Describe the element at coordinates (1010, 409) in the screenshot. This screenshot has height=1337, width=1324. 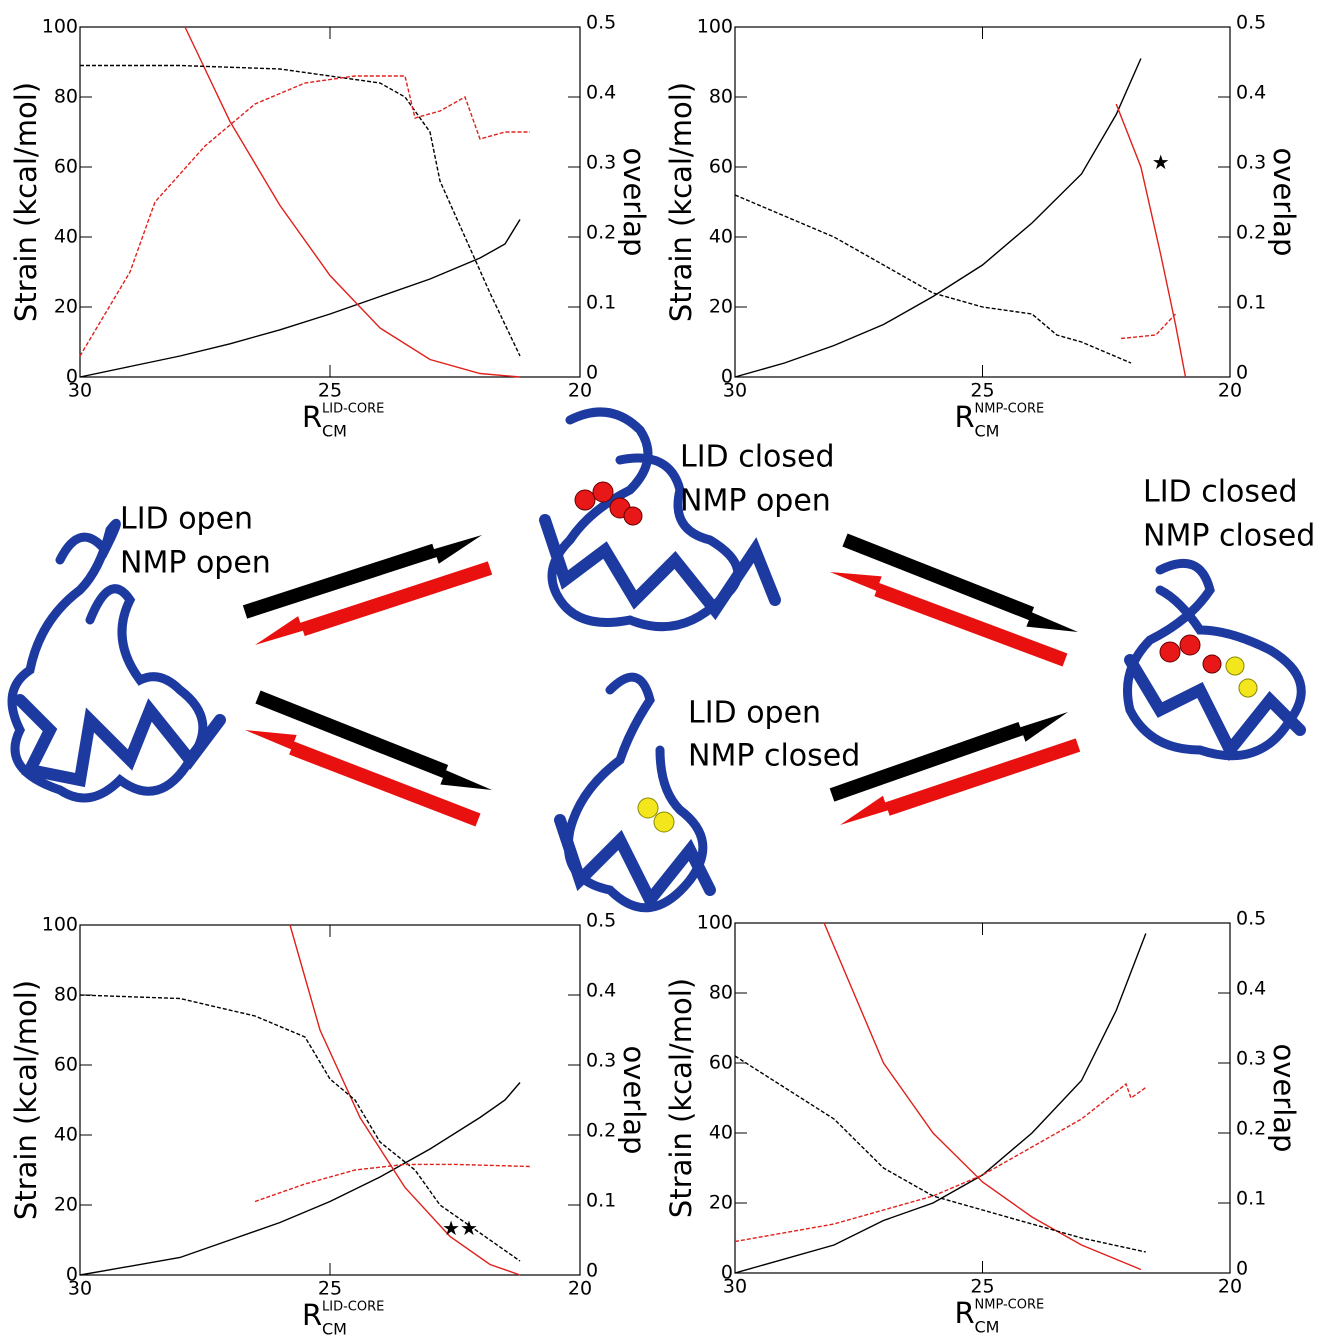
I see `x-axis-label-sup: NMP-CORE` at that location.